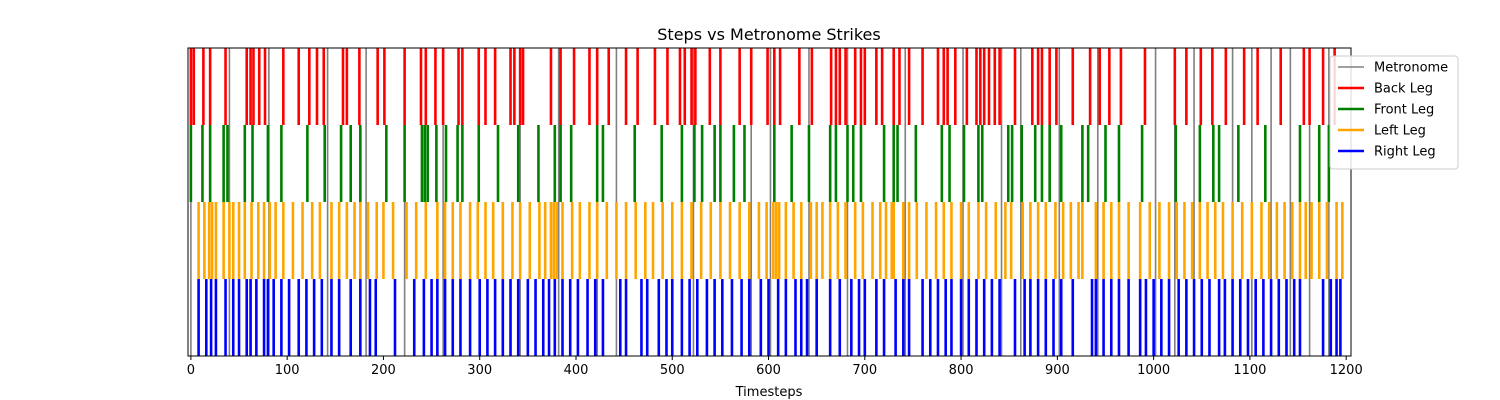  Describe the element at coordinates (762, 86) in the screenshot. I see `series-back-leg` at that location.